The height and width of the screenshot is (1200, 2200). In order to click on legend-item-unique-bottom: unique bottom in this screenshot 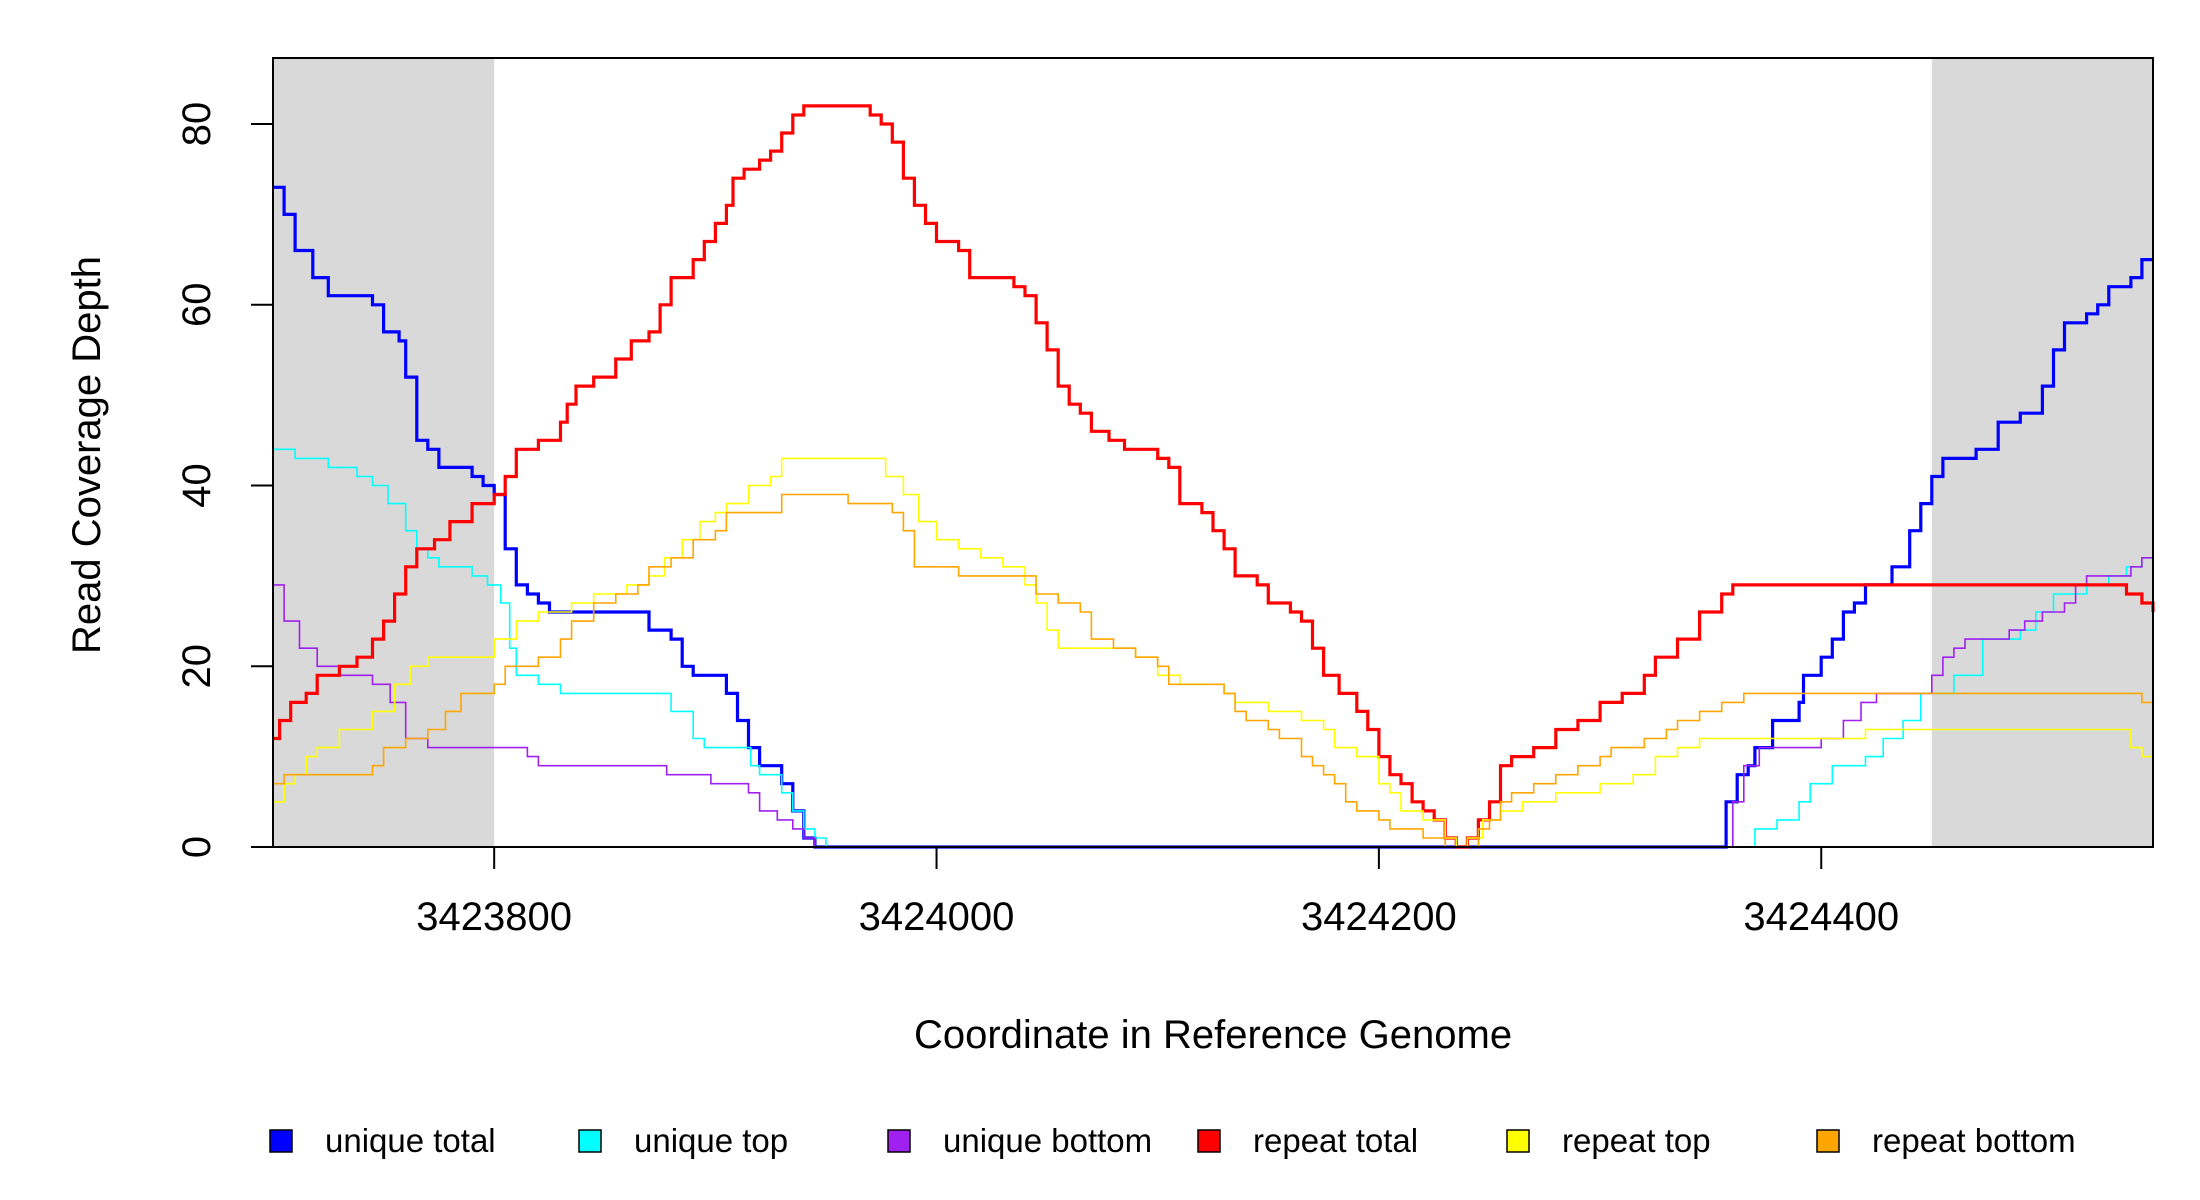, I will do `click(1019, 1140)`.